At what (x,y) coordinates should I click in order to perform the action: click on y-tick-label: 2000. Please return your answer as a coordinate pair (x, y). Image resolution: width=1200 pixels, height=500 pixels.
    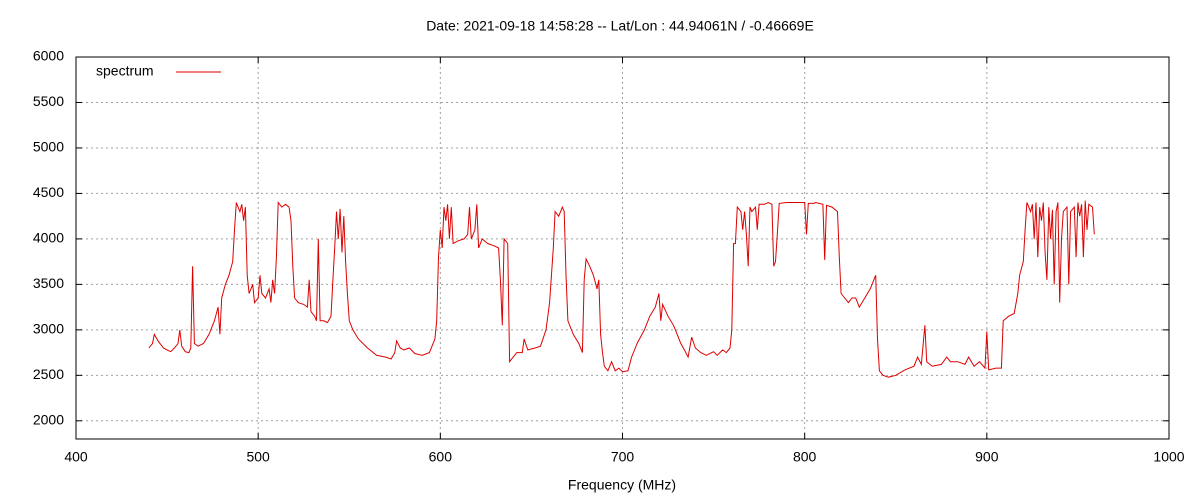
    Looking at the image, I should click on (48, 420).